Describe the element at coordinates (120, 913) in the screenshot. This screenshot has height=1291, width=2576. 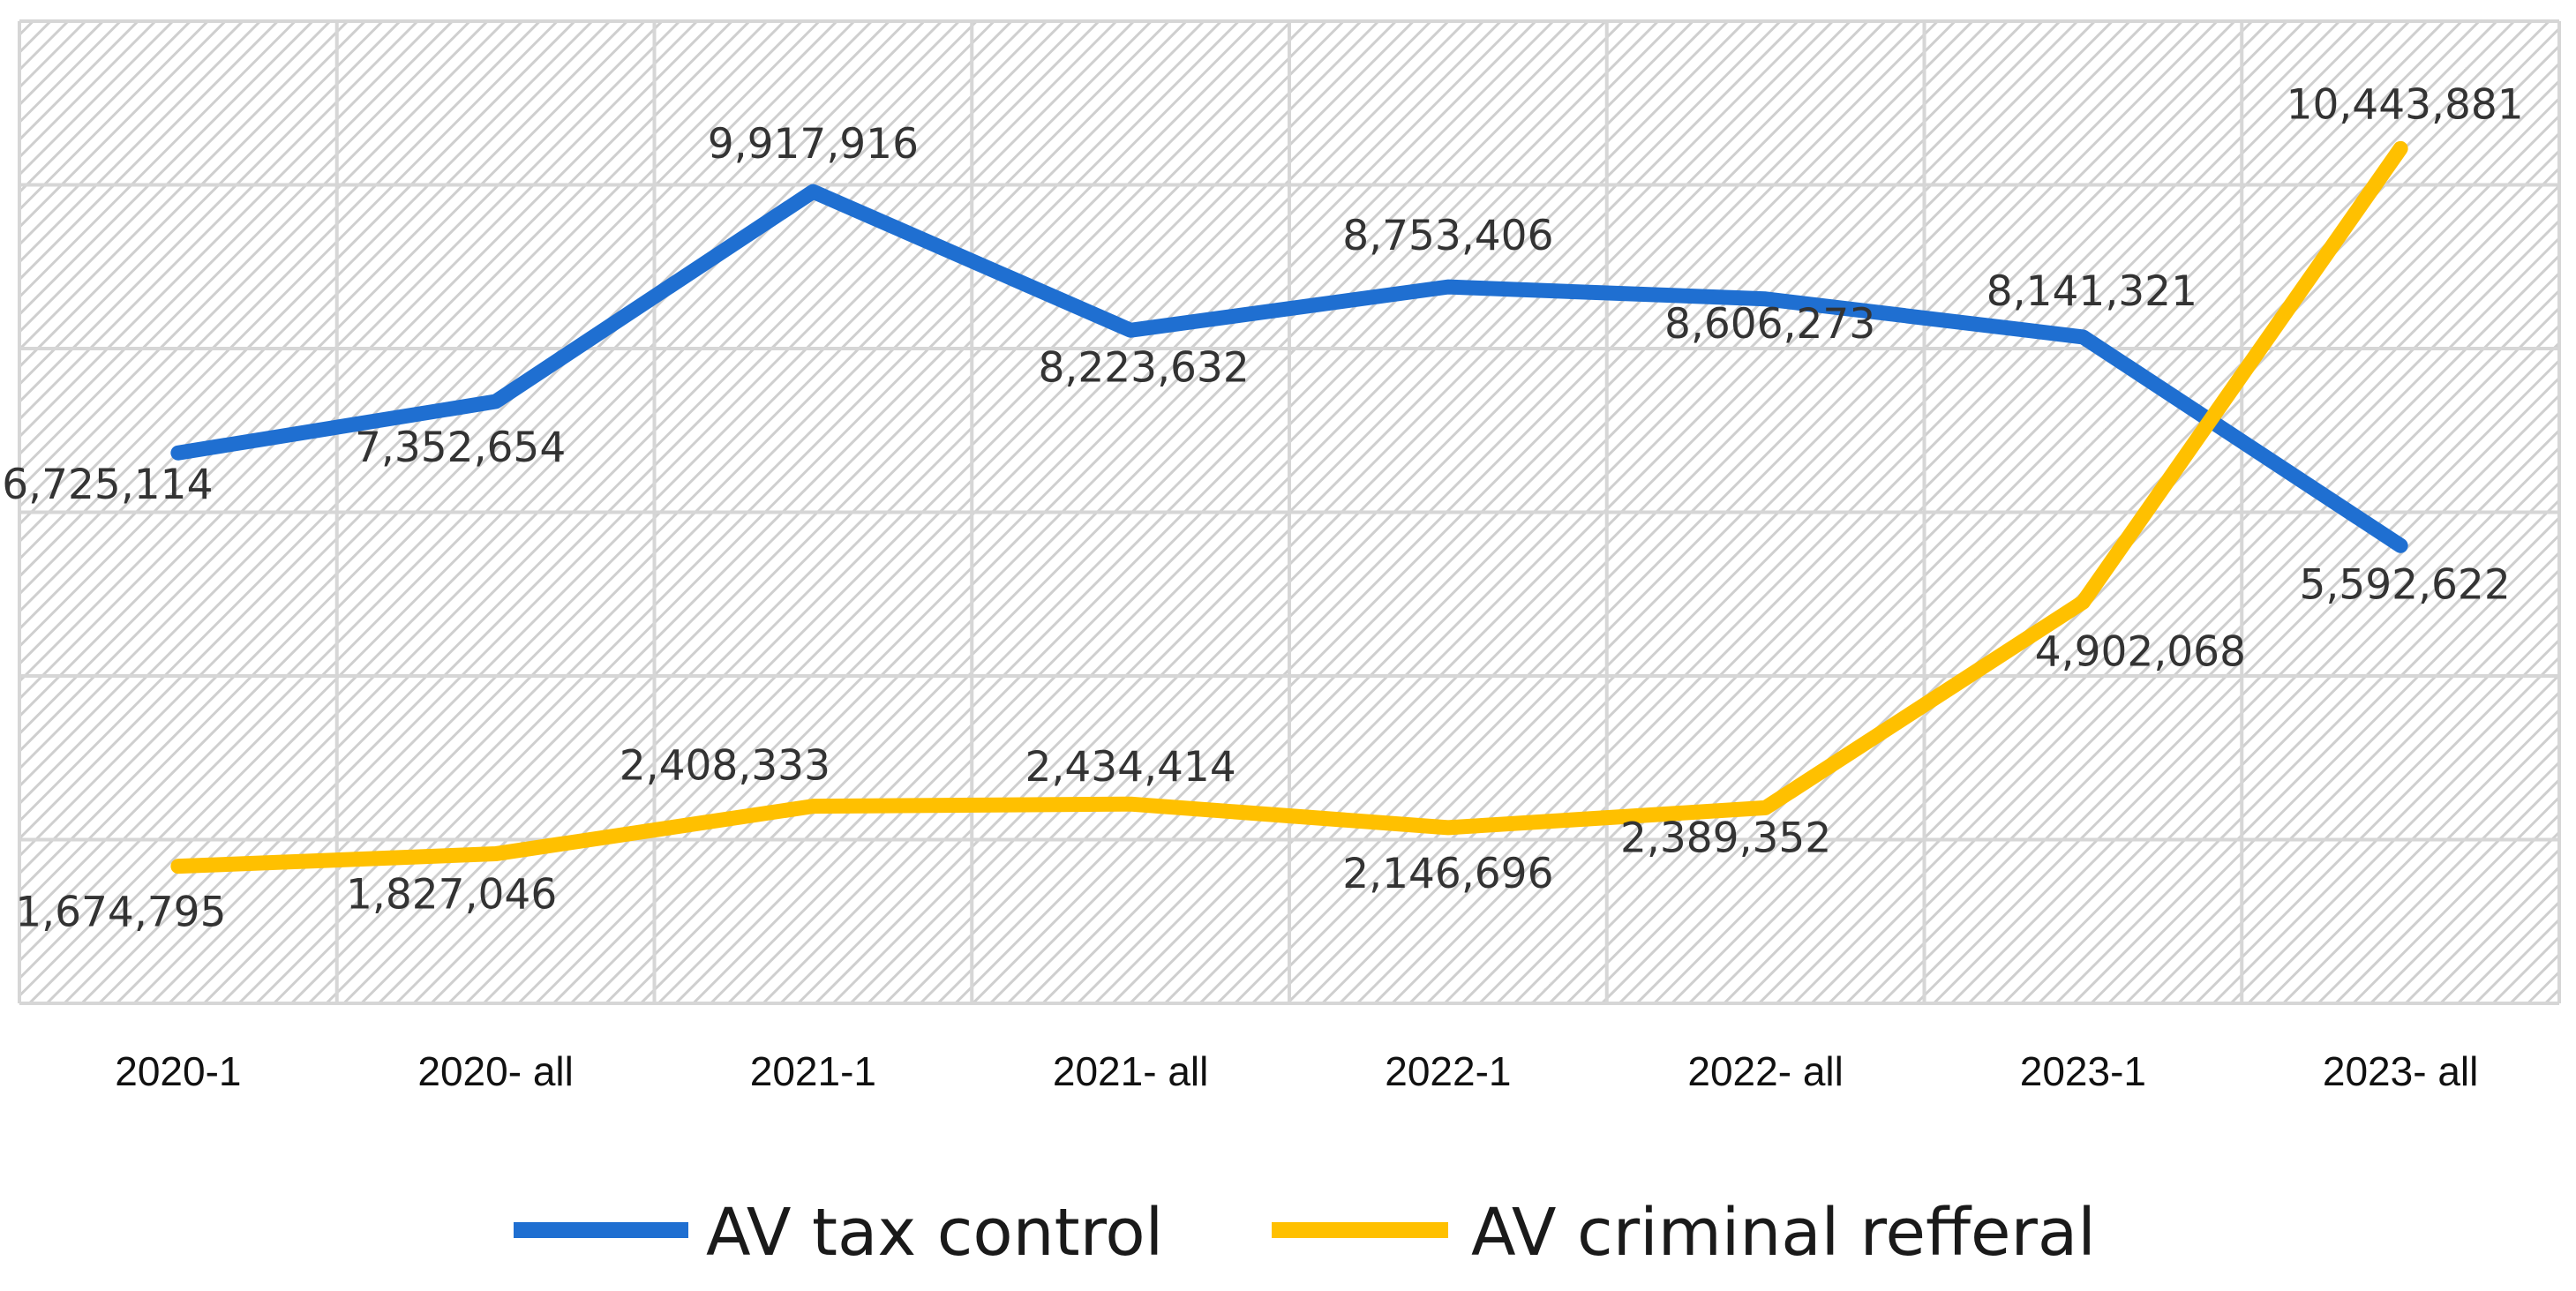
I see `data-label: 1,674,795` at that location.